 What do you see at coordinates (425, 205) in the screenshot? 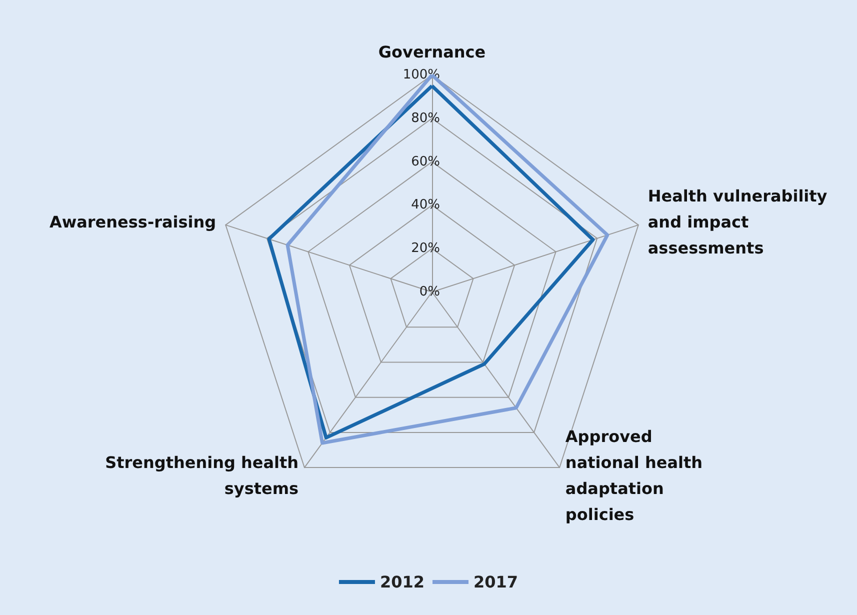
I see `y-tick-label: 40%` at bounding box center [425, 205].